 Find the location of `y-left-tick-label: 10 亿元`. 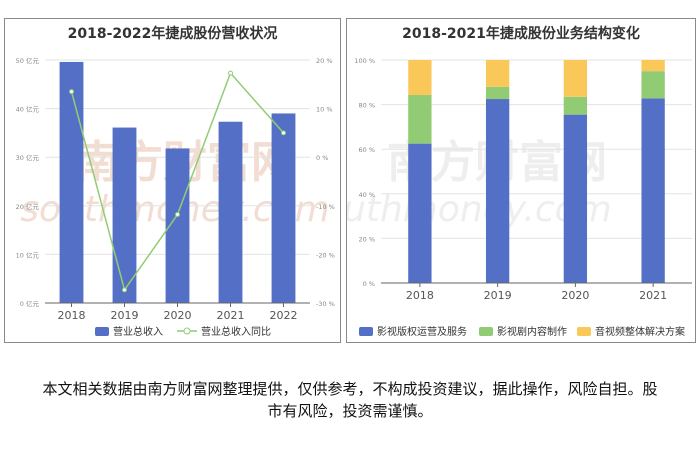

y-left-tick-label: 10 亿元 is located at coordinates (28, 254).